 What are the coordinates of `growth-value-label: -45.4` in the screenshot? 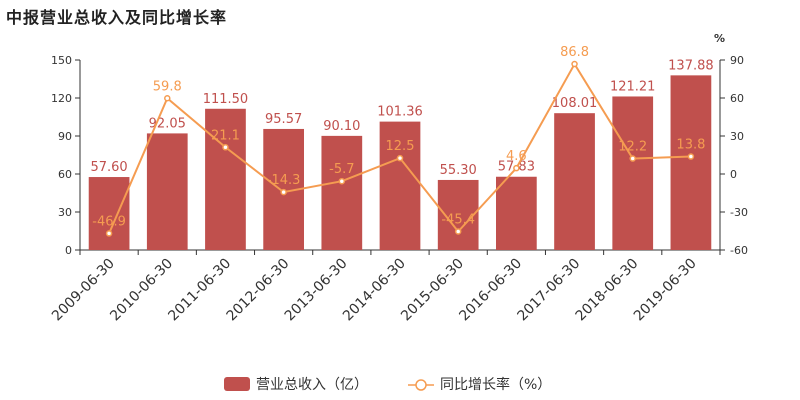 It's located at (458, 220).